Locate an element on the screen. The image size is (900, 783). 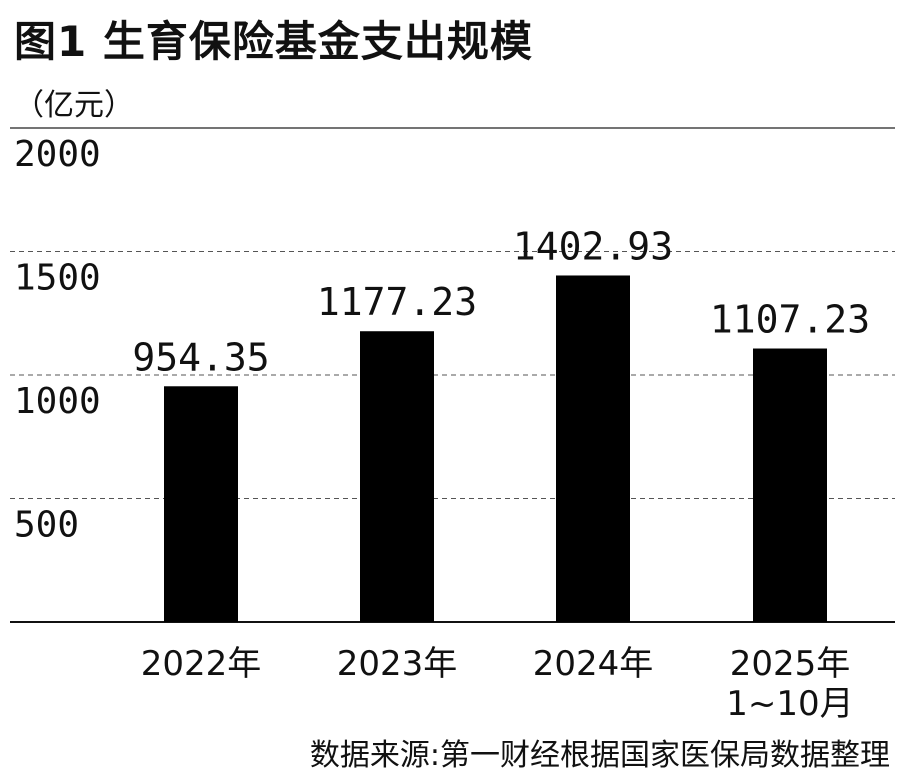
x-tick-label: 2022年 is located at coordinates (201, 664).